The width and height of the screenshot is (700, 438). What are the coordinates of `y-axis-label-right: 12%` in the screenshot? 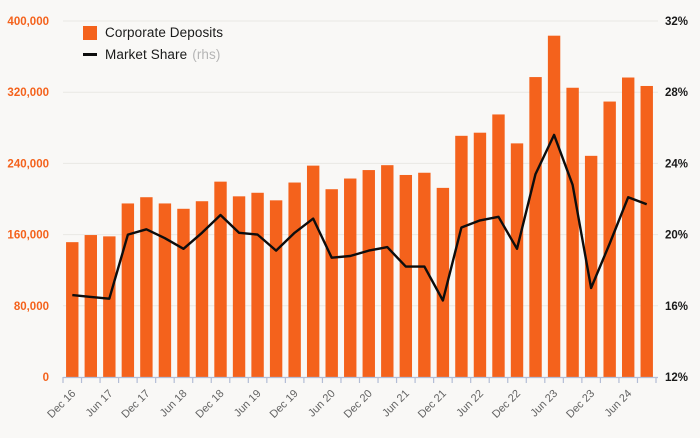 It's located at (676, 378).